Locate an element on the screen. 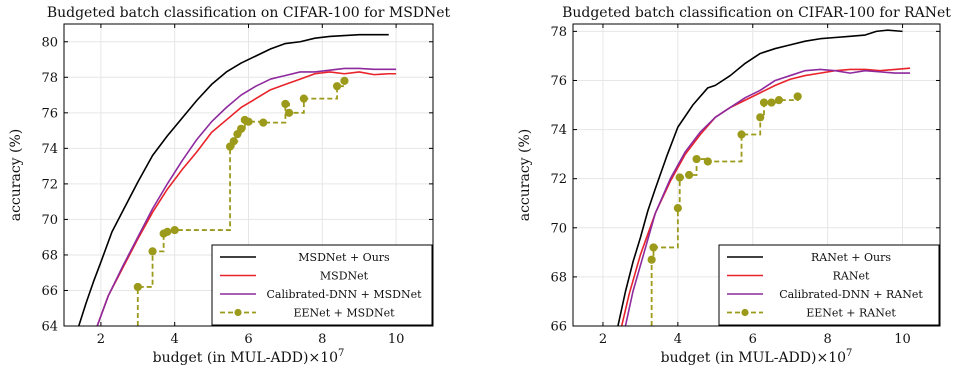  legend-label: MSDNet + Ours is located at coordinates (344, 257).